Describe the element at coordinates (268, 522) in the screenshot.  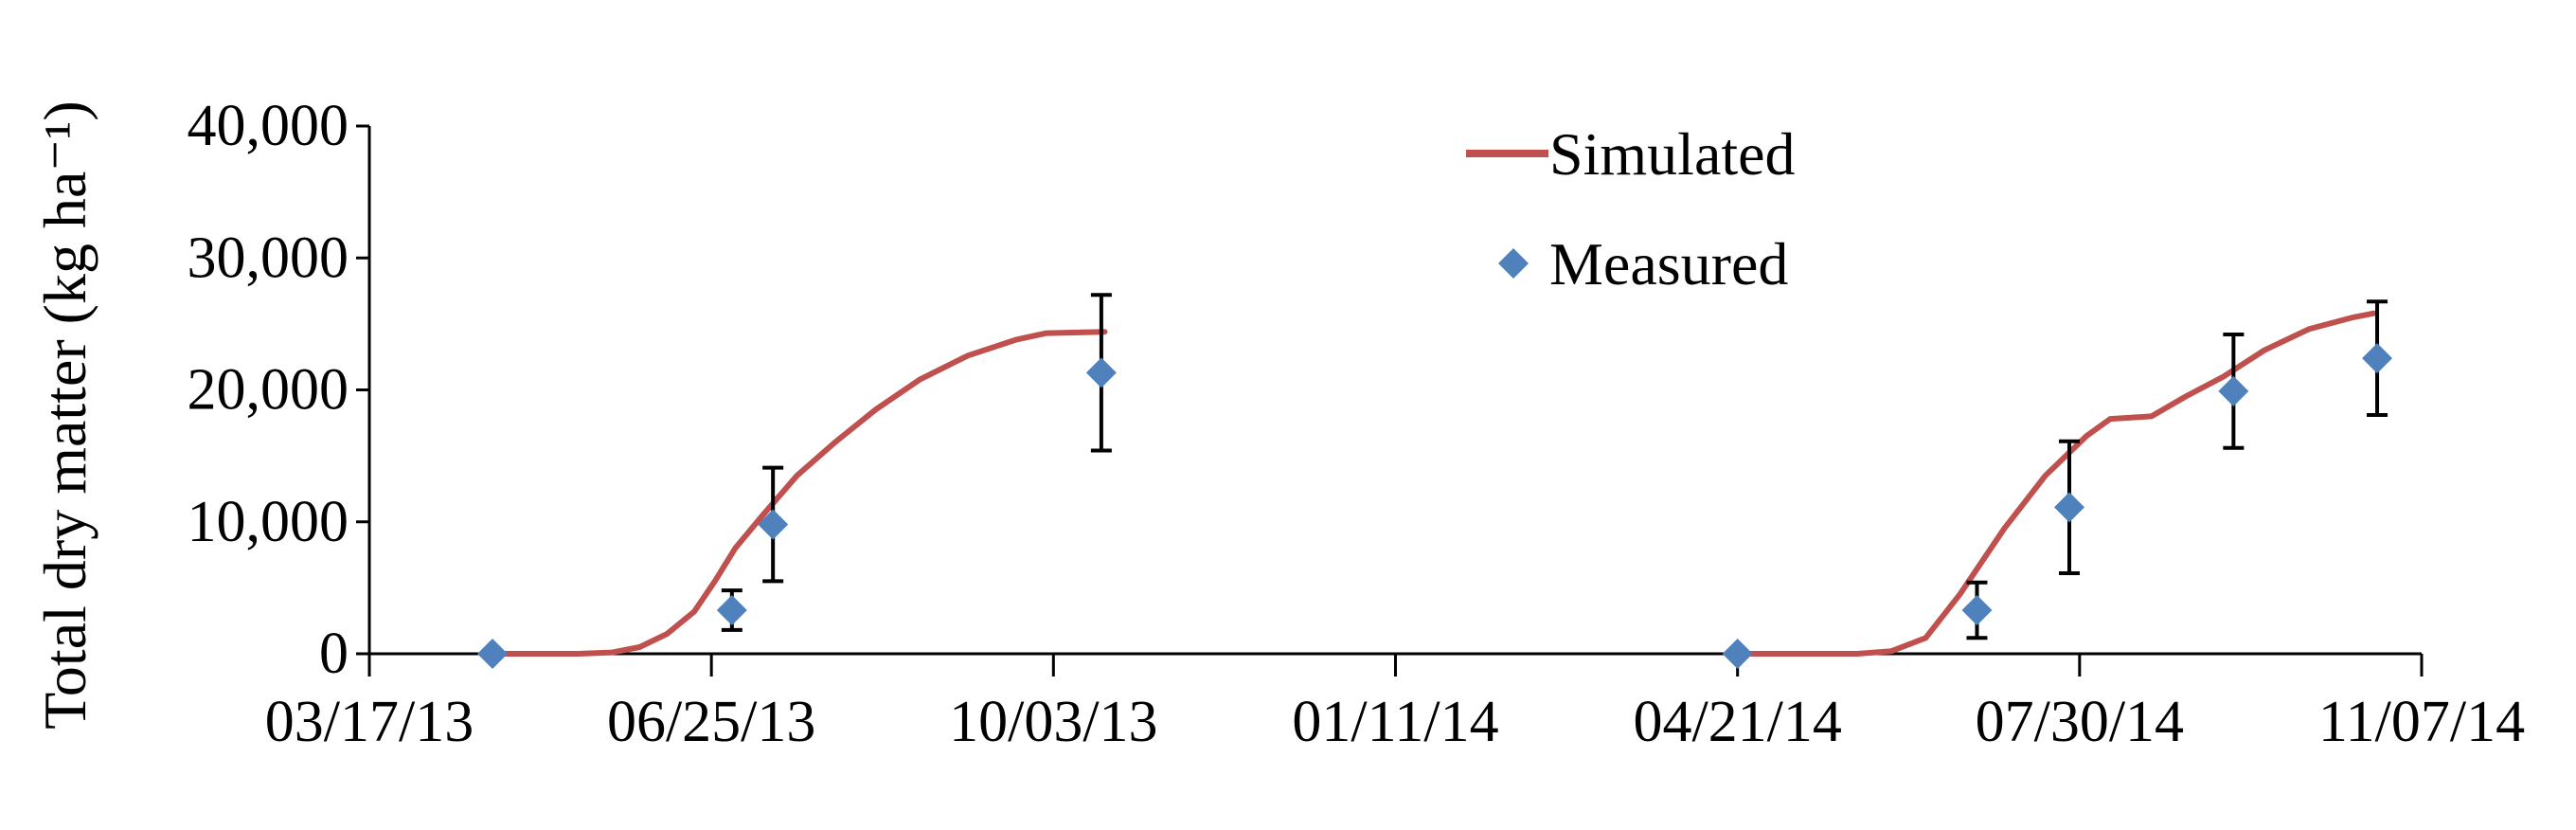
I see `y-tick-label: 10,000` at that location.